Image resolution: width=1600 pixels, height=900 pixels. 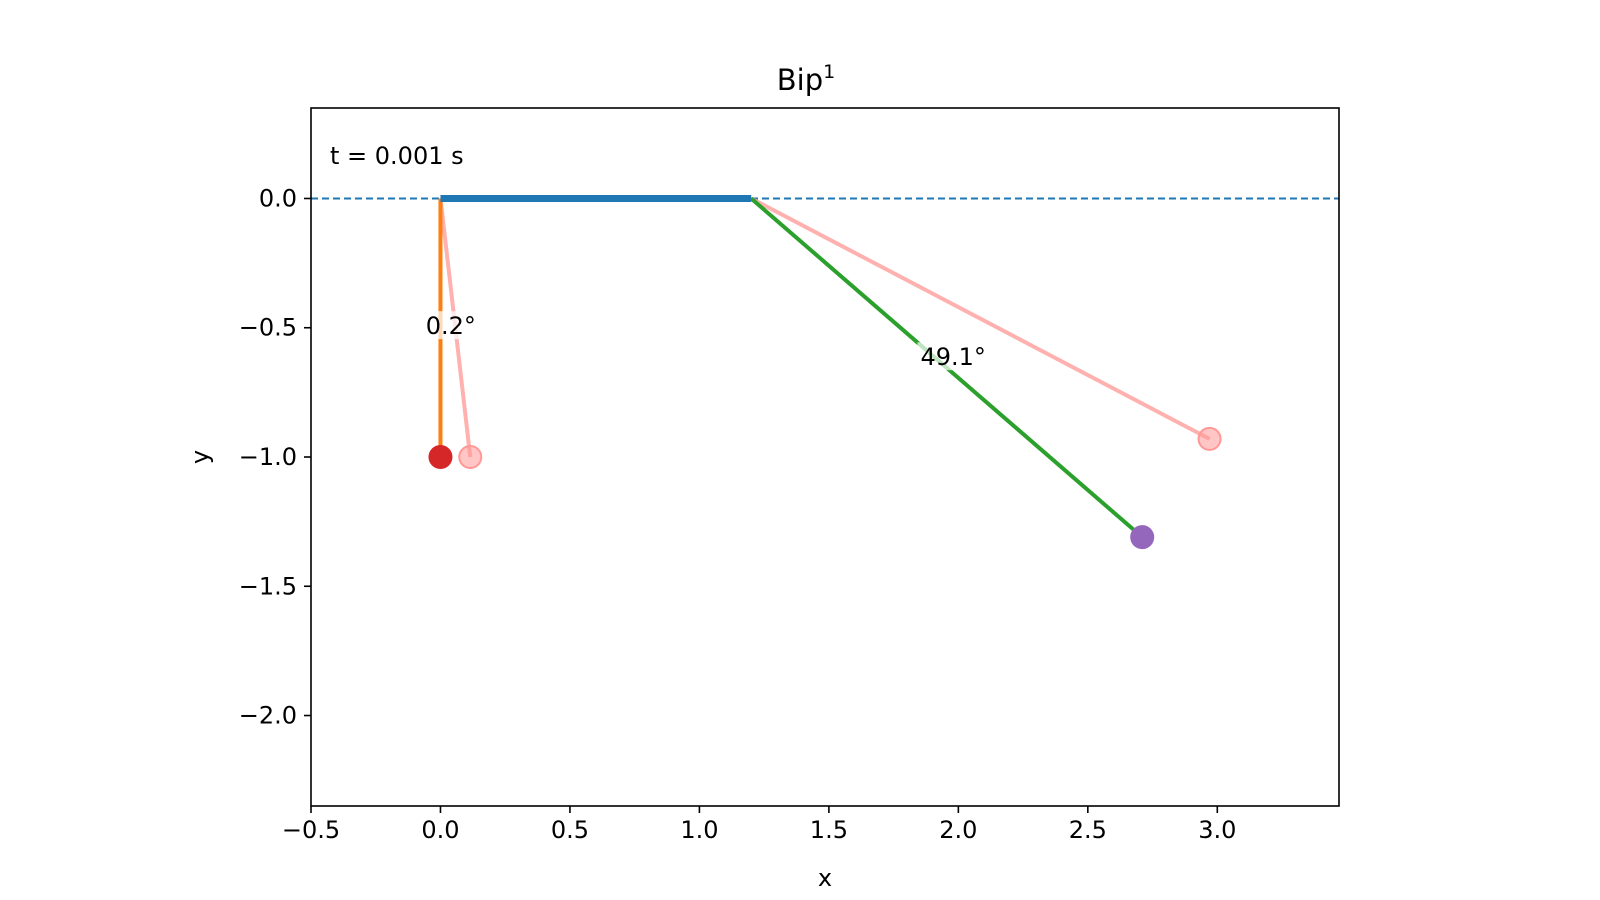 I want to click on pendulum-2-ghost-bob, so click(x=1209, y=438).